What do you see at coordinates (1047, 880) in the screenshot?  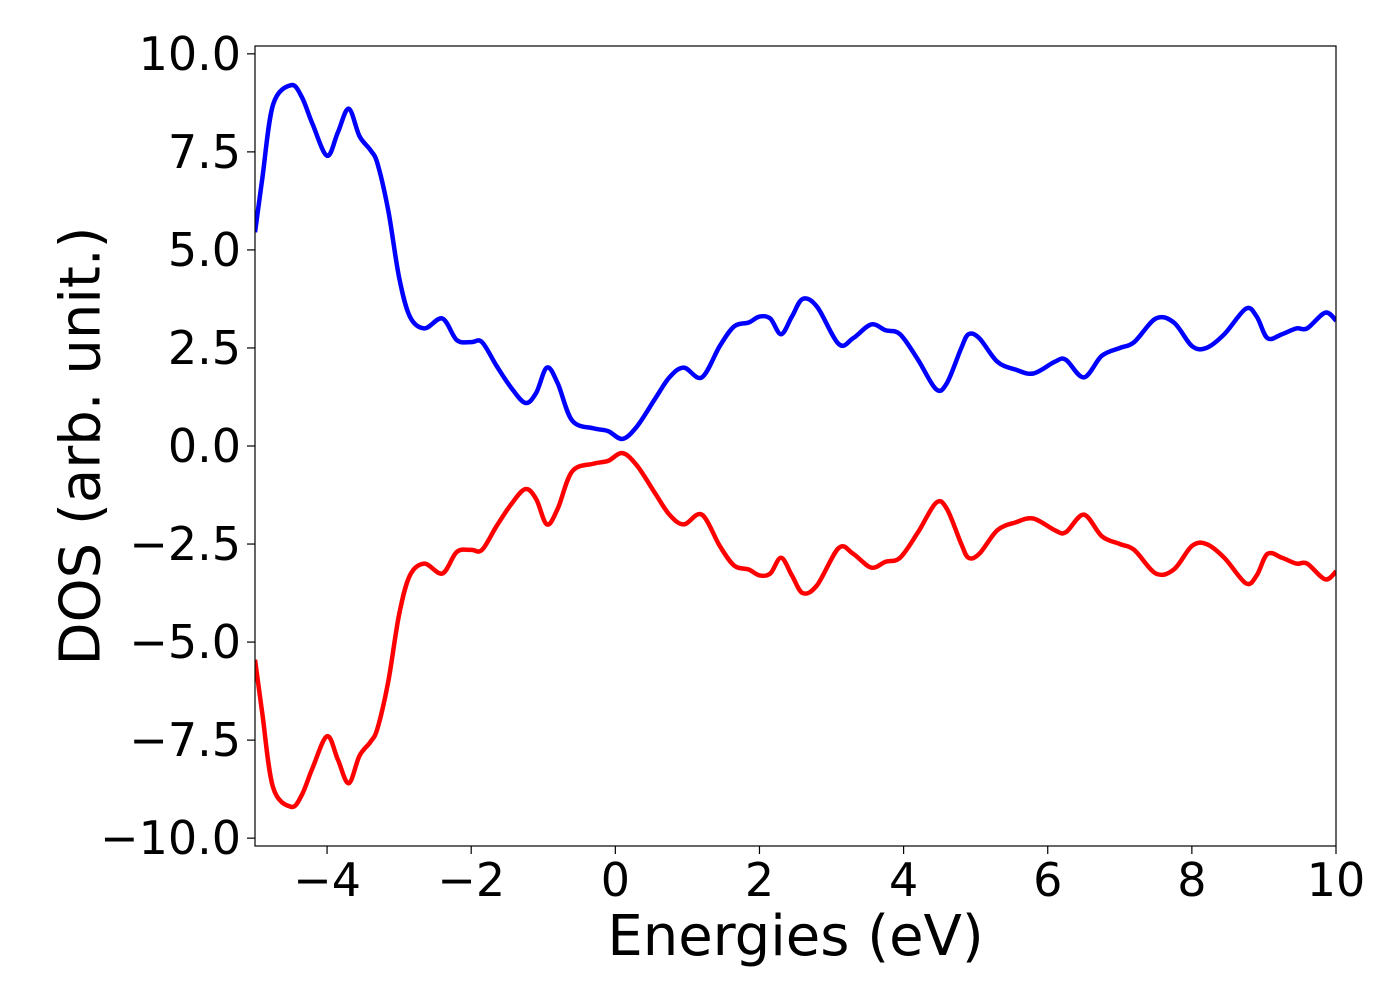 I see `x-tick-label: 6` at bounding box center [1047, 880].